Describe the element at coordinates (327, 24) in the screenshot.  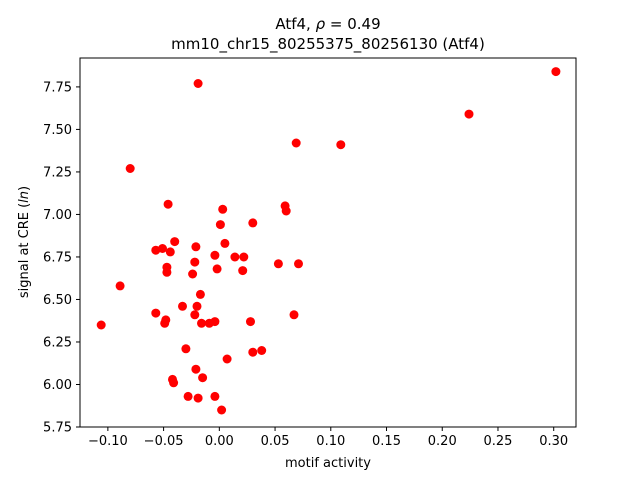
I see `chart-title: Atf4, ρ = 0.49` at that location.